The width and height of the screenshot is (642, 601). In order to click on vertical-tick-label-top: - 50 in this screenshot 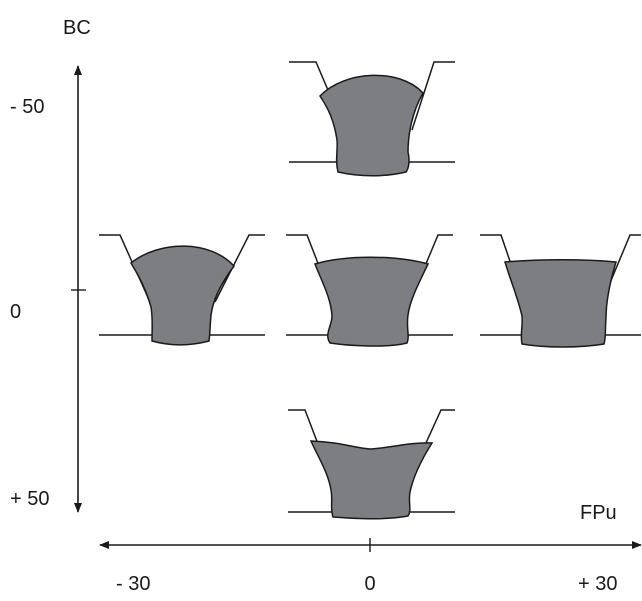, I will do `click(27, 107)`.